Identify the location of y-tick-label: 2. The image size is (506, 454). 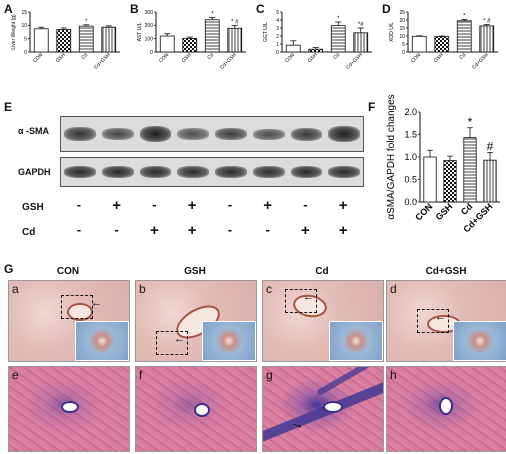
(277, 37).